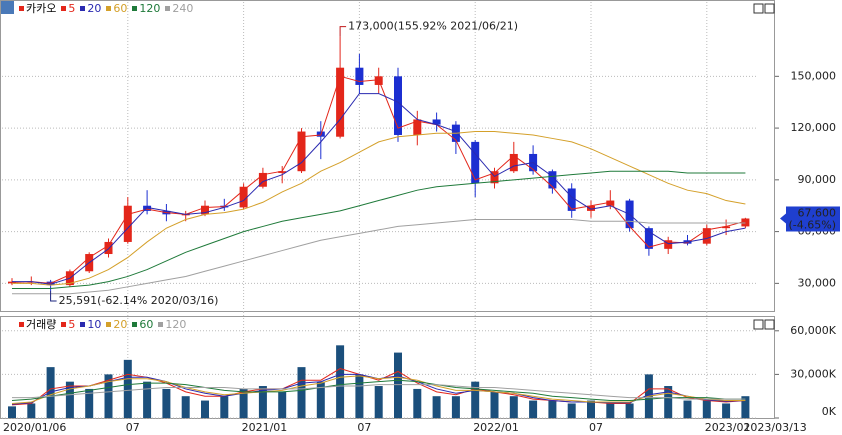 This screenshot has height=435, width=842. What do you see at coordinates (774, 427) in the screenshot?
I see `x-tick-label: 2023/03/13` at bounding box center [774, 427].